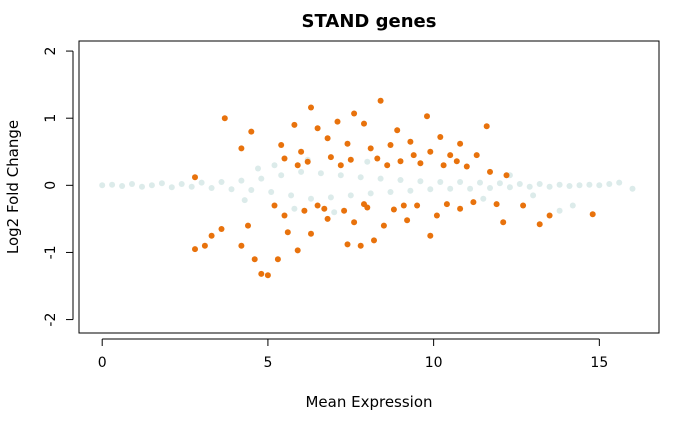 The image size is (700, 432). What do you see at coordinates (51, 118) in the screenshot?
I see `y-tick-label-3: 1` at bounding box center [51, 118].